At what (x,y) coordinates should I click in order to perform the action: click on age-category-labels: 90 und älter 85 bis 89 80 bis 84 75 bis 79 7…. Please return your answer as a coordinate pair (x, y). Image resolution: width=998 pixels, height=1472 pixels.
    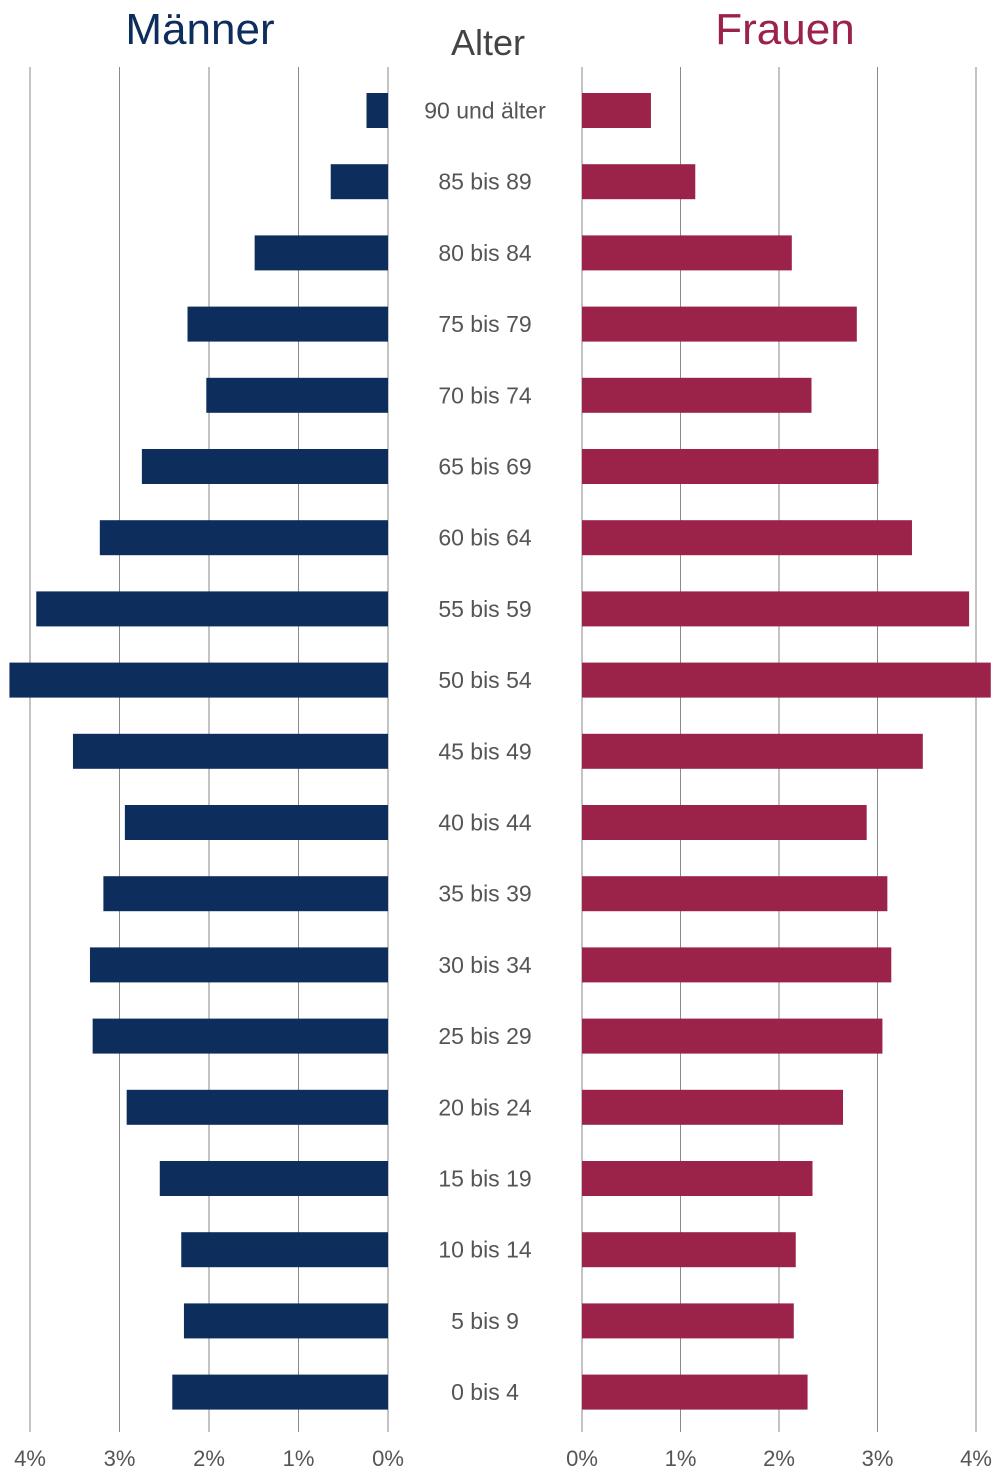
    Looking at the image, I should click on (485, 752).